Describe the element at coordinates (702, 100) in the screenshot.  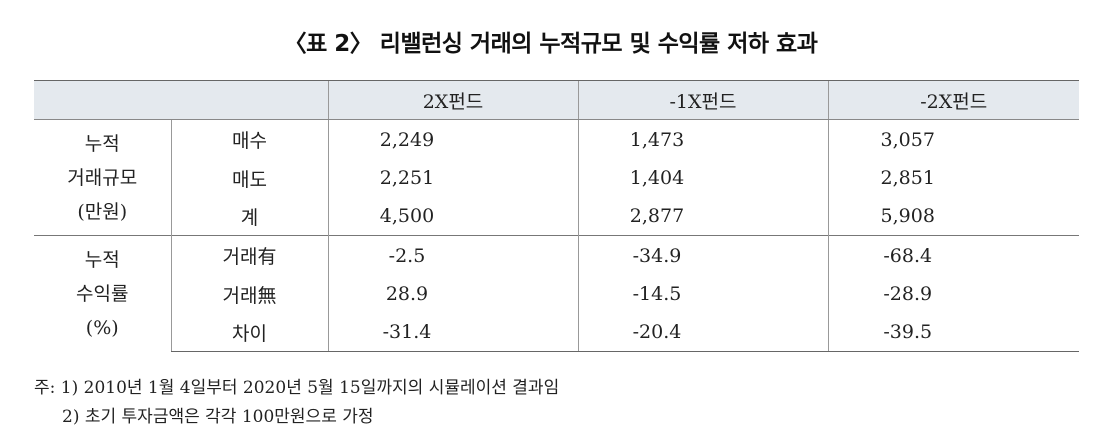
I see `column-header: -1X펀드` at that location.